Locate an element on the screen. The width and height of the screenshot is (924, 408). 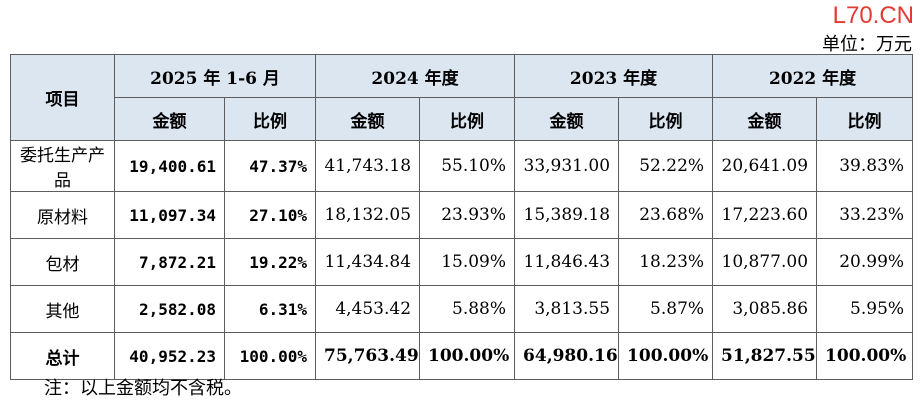
cell-ratio: 39.83% is located at coordinates (865, 166).